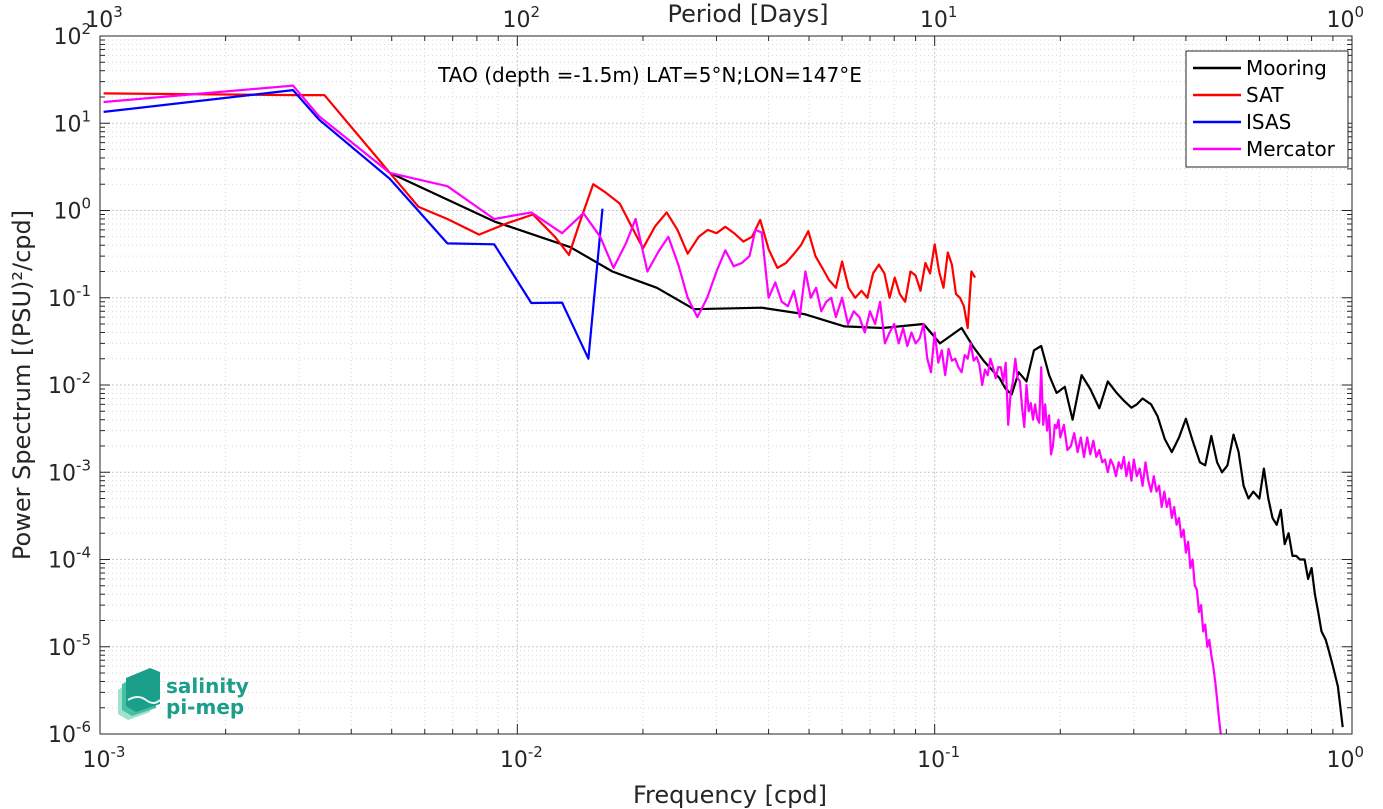 Image resolution: width=1383 pixels, height=809 pixels. I want to click on chart-title: TAO (depth =-1.5m) LAT=5°N;LON=147°E, so click(649, 75).